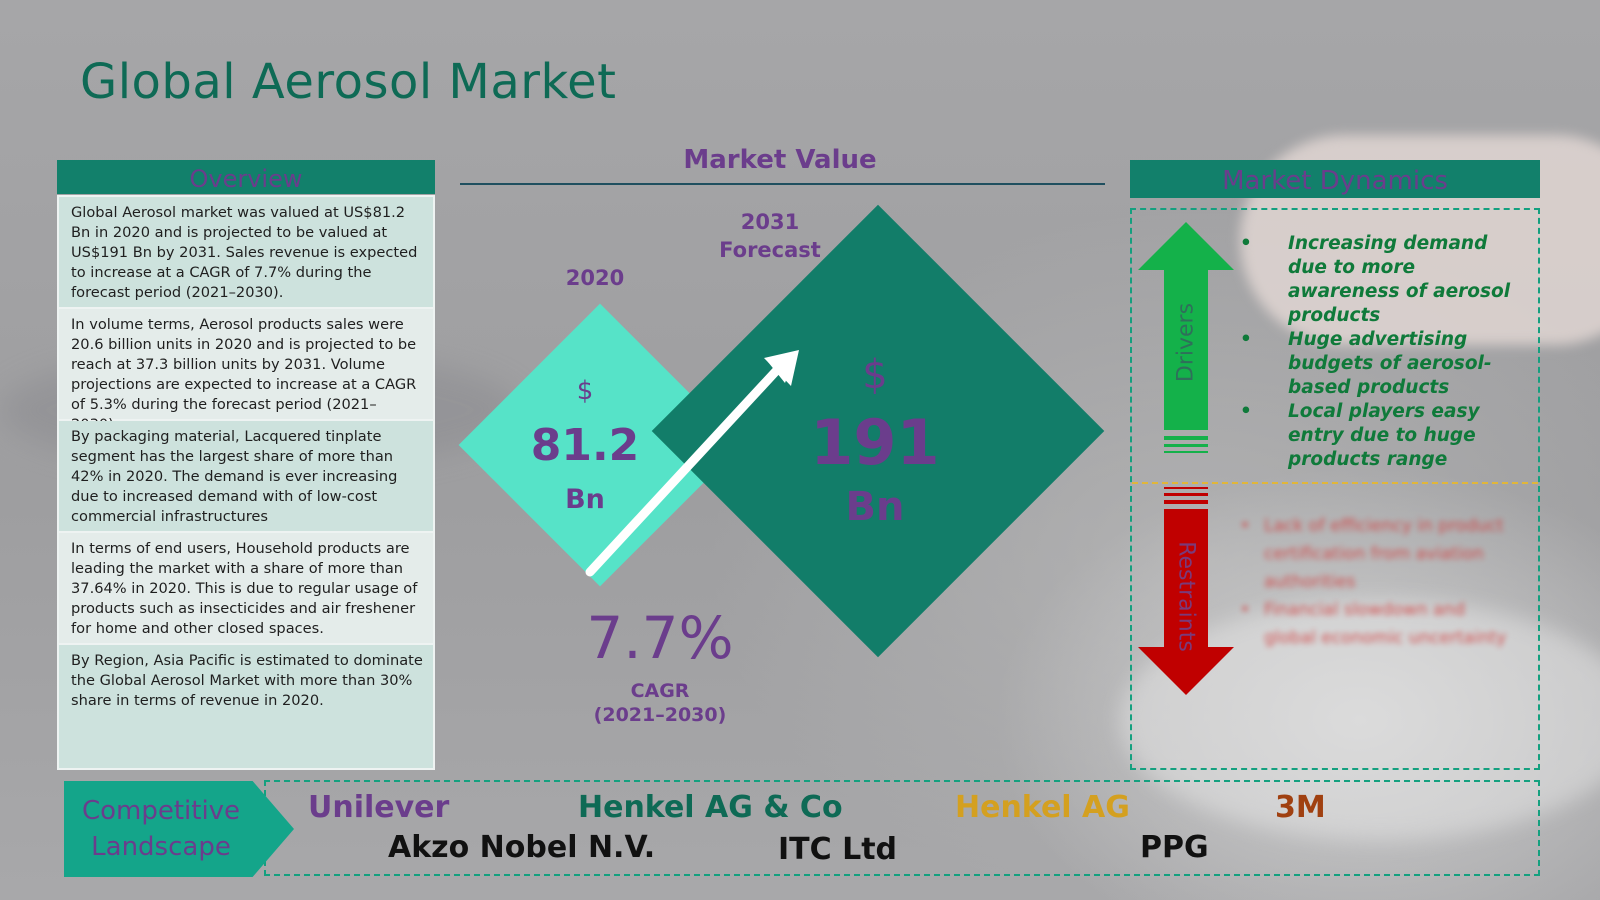 Image resolution: width=1600 pixels, height=900 pixels. I want to click on unit-2020: Bn, so click(585, 499).